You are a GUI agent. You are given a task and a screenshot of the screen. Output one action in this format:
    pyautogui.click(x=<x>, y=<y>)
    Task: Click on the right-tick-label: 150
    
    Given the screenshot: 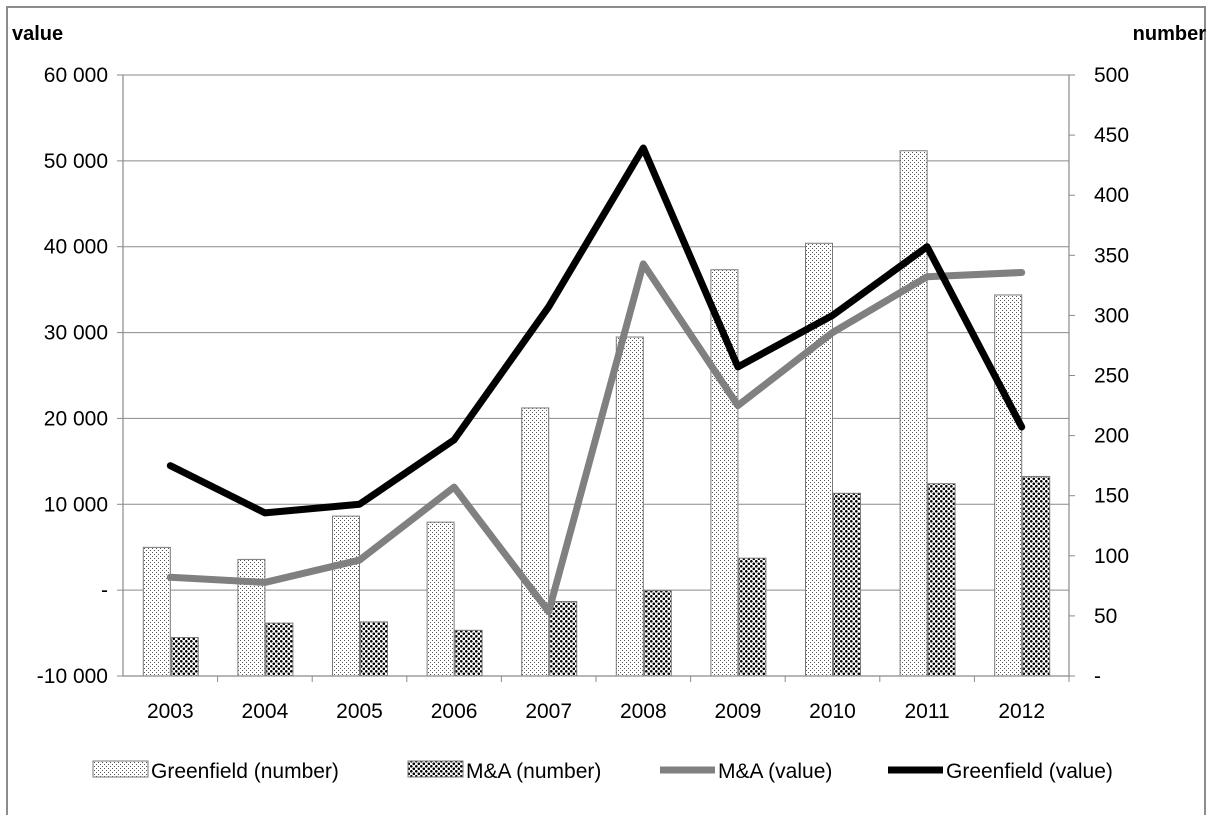 What is the action you would take?
    pyautogui.click(x=1111, y=496)
    